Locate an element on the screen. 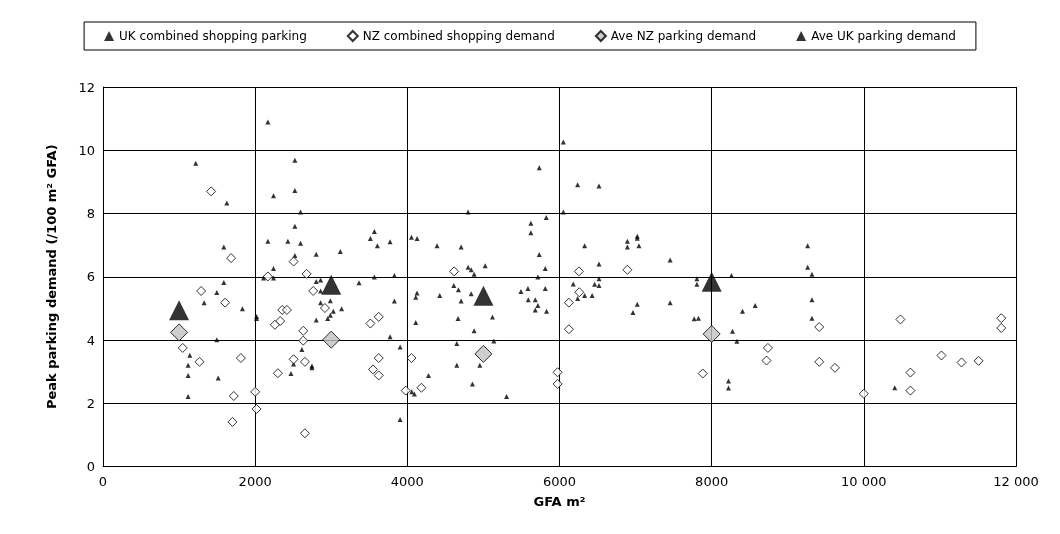  x-axis-title: GFA m² is located at coordinates (559, 501).